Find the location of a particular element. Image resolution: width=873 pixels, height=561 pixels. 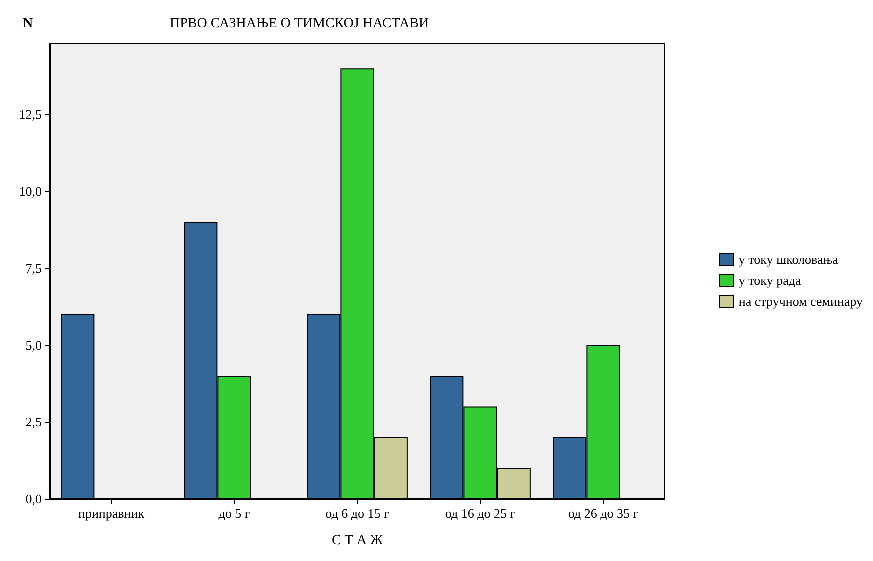

legend-label: у току школовања is located at coordinates (788, 259).